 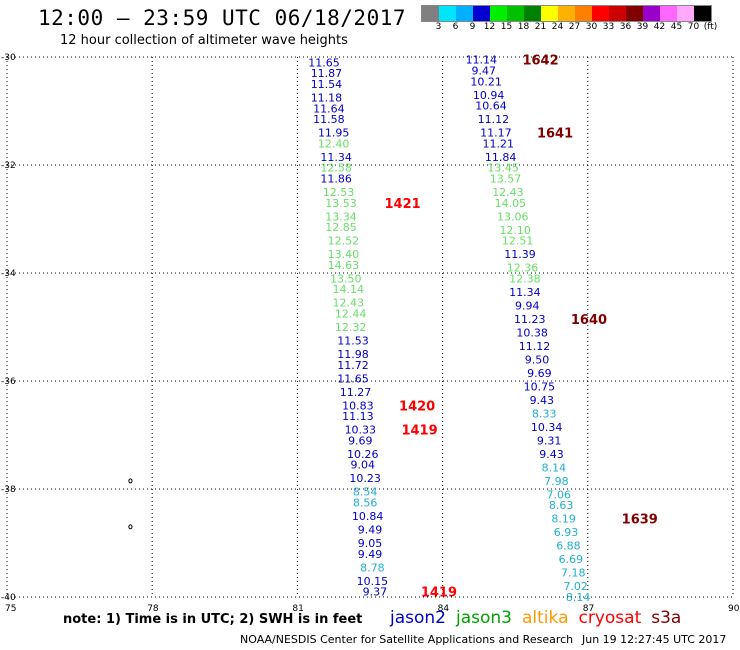 What do you see at coordinates (344, 265) in the screenshot?
I see `swh-value: 14.63` at bounding box center [344, 265].